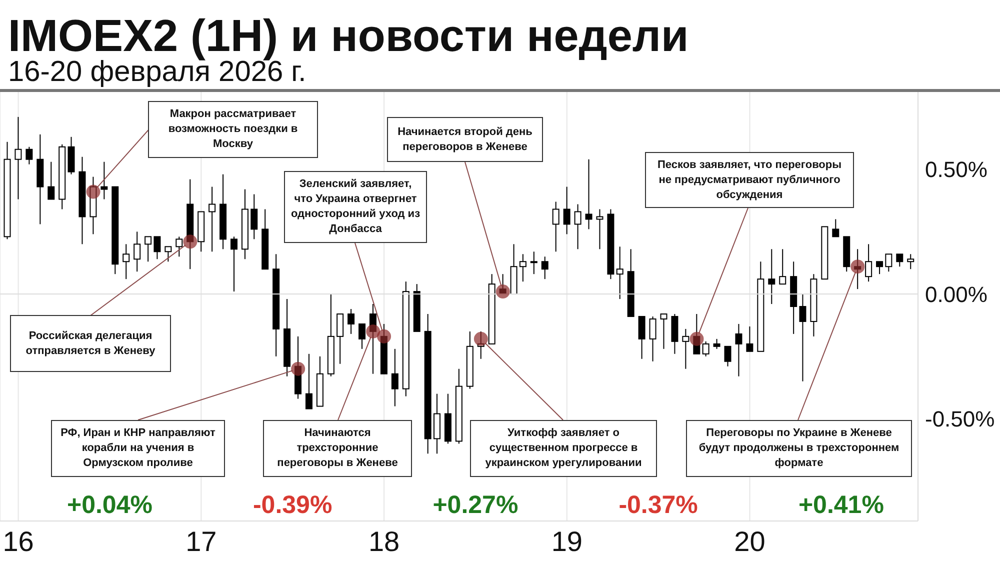 The image size is (1000, 566). Describe the element at coordinates (960, 419) in the screenshot. I see `y-tick-label: -0.50%` at that location.